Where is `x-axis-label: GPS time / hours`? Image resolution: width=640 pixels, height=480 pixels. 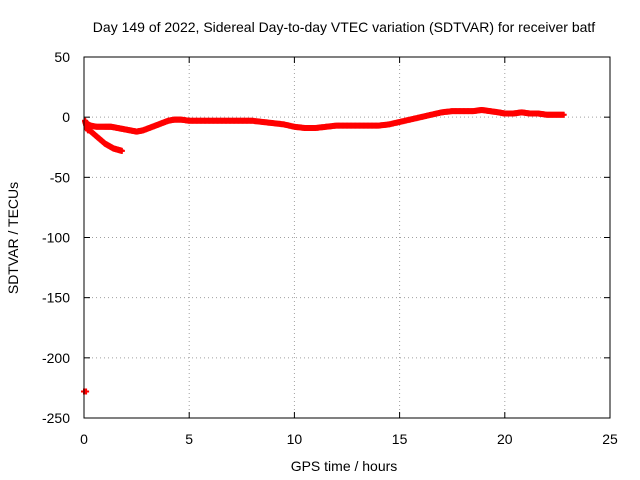
x-axis-label: GPS time / hours is located at coordinates (344, 466).